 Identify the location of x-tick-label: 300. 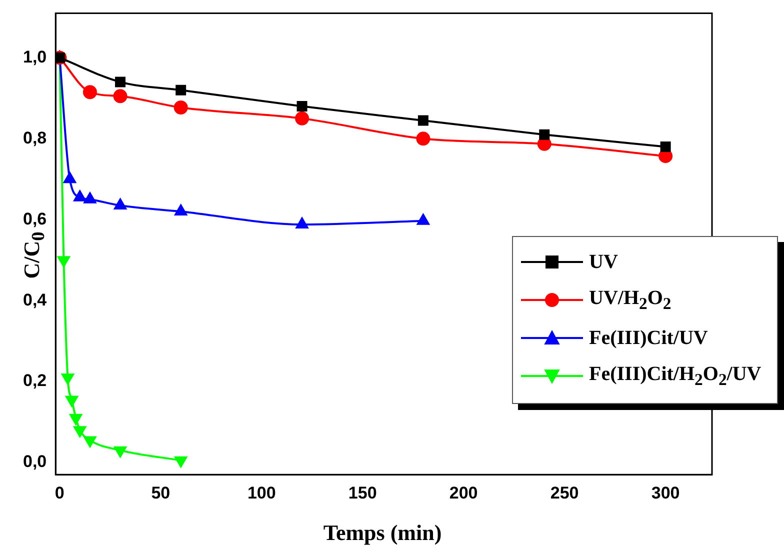
(665, 492).